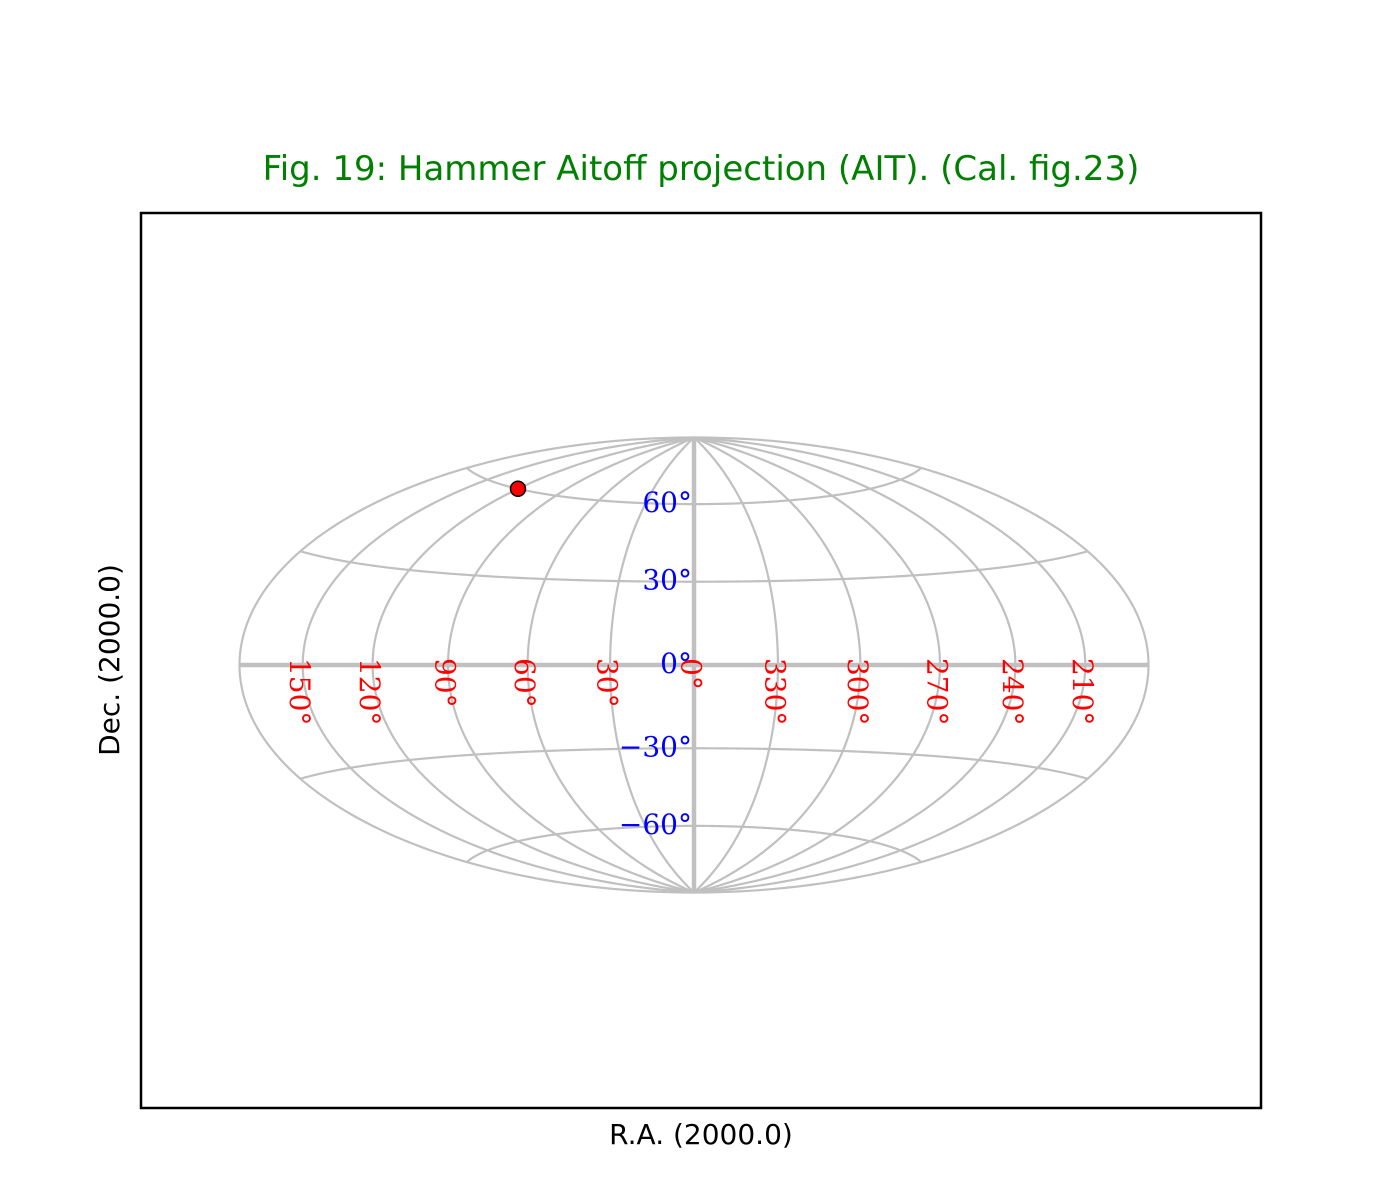  I want to click on dec-tick-labels: 60° 30° 0° −30° −60°, so click(655, 663).